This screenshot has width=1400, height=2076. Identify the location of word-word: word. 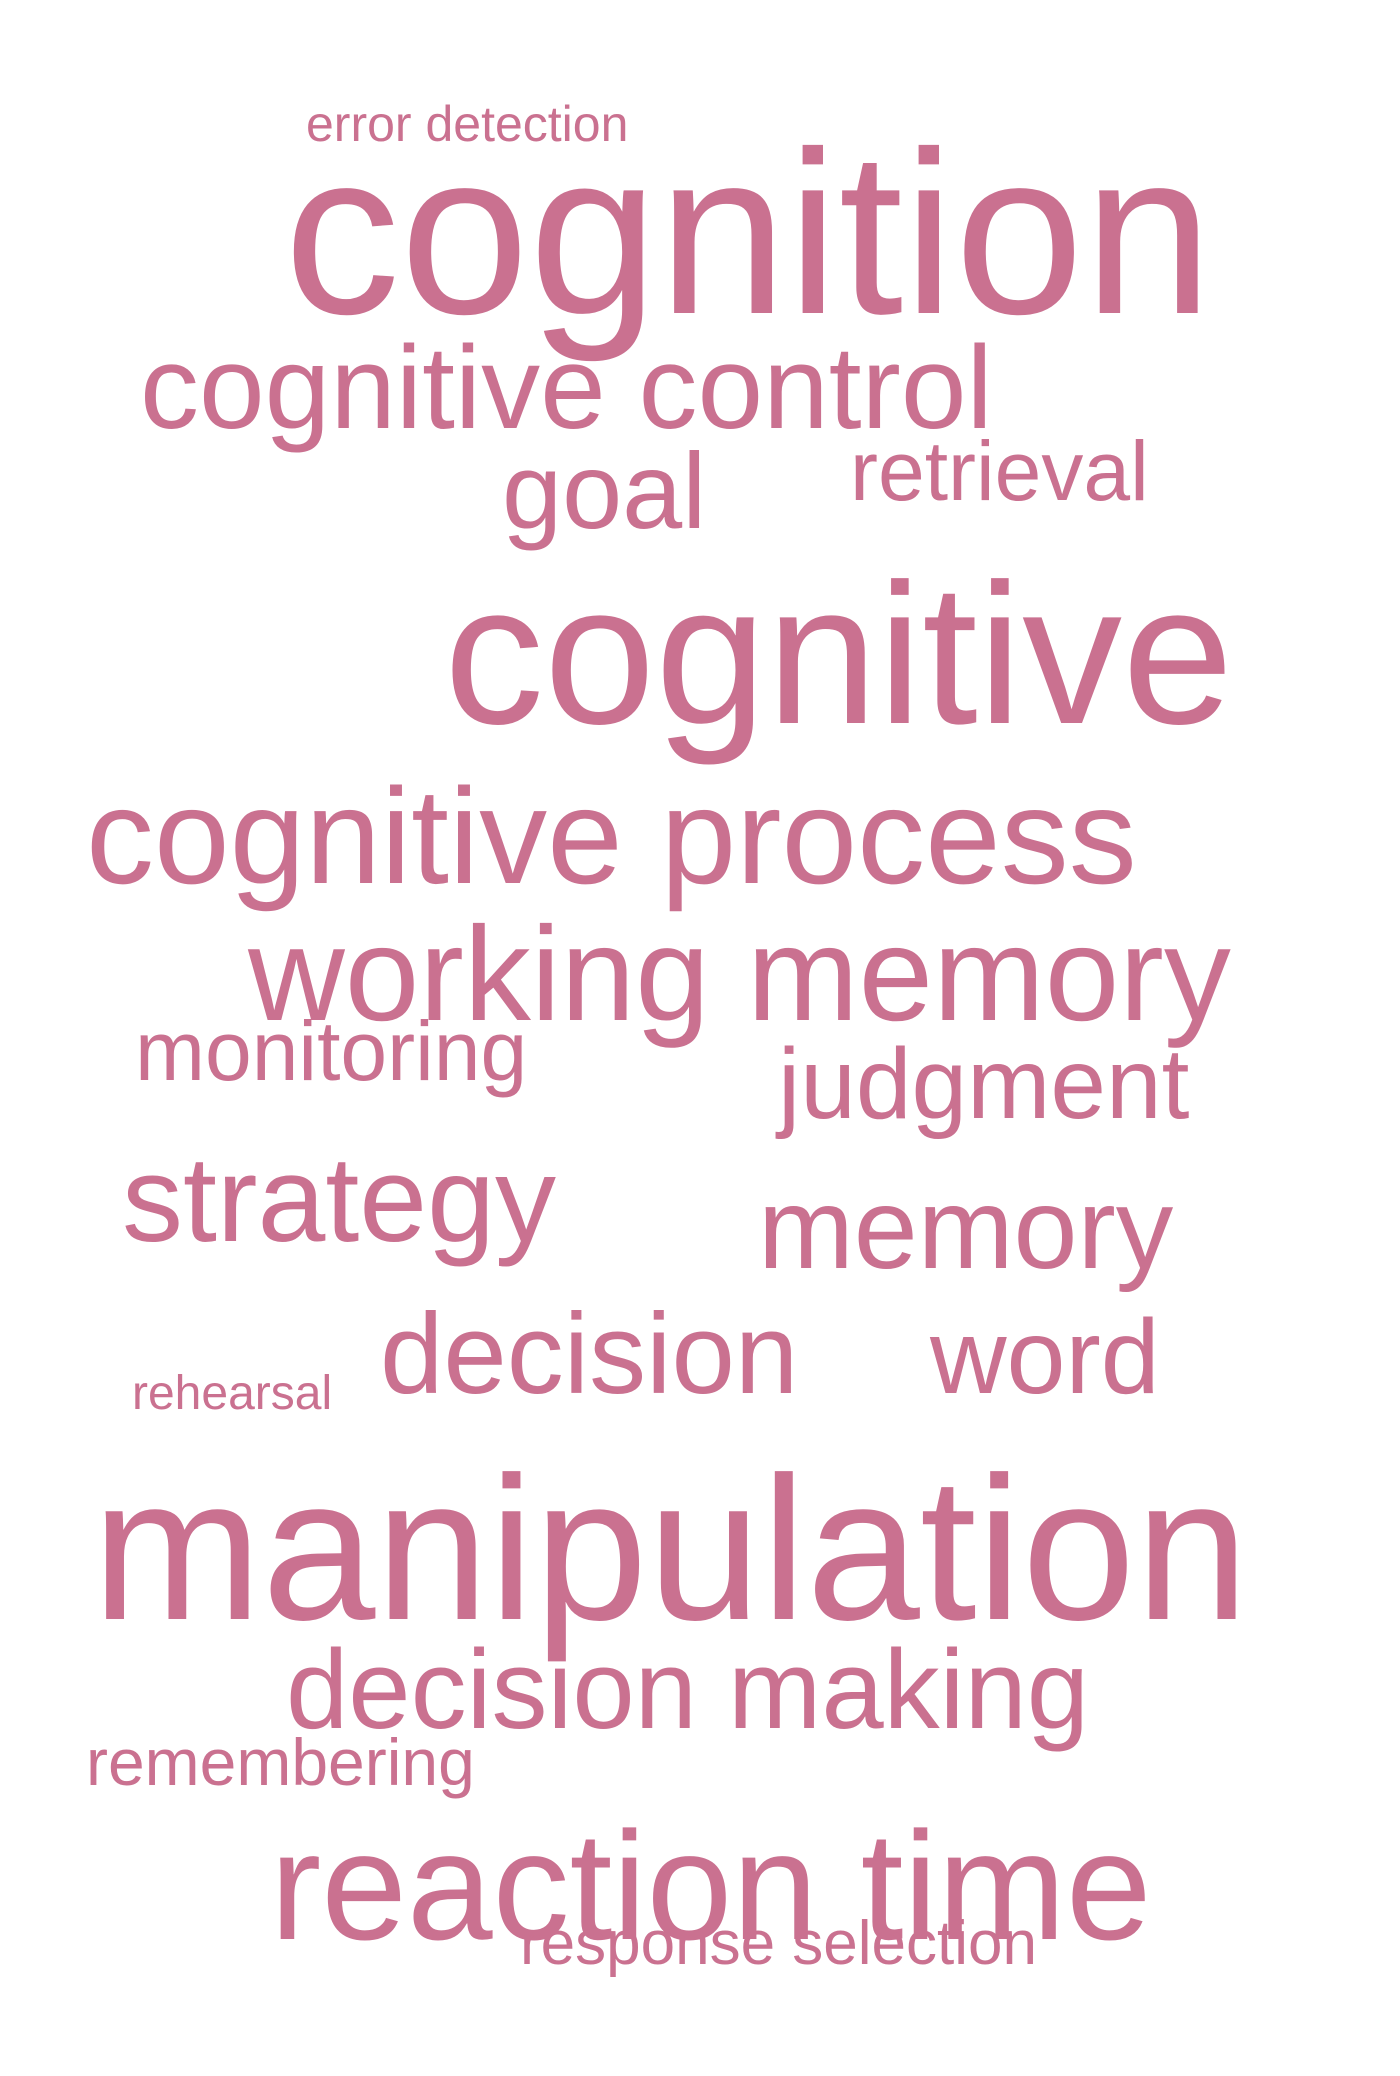
(1045, 1357).